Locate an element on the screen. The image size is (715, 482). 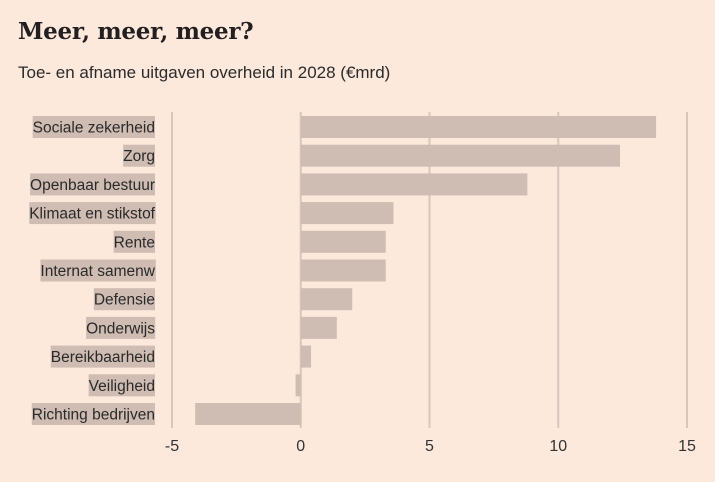
category-label: Internat samenw is located at coordinates (97, 271).